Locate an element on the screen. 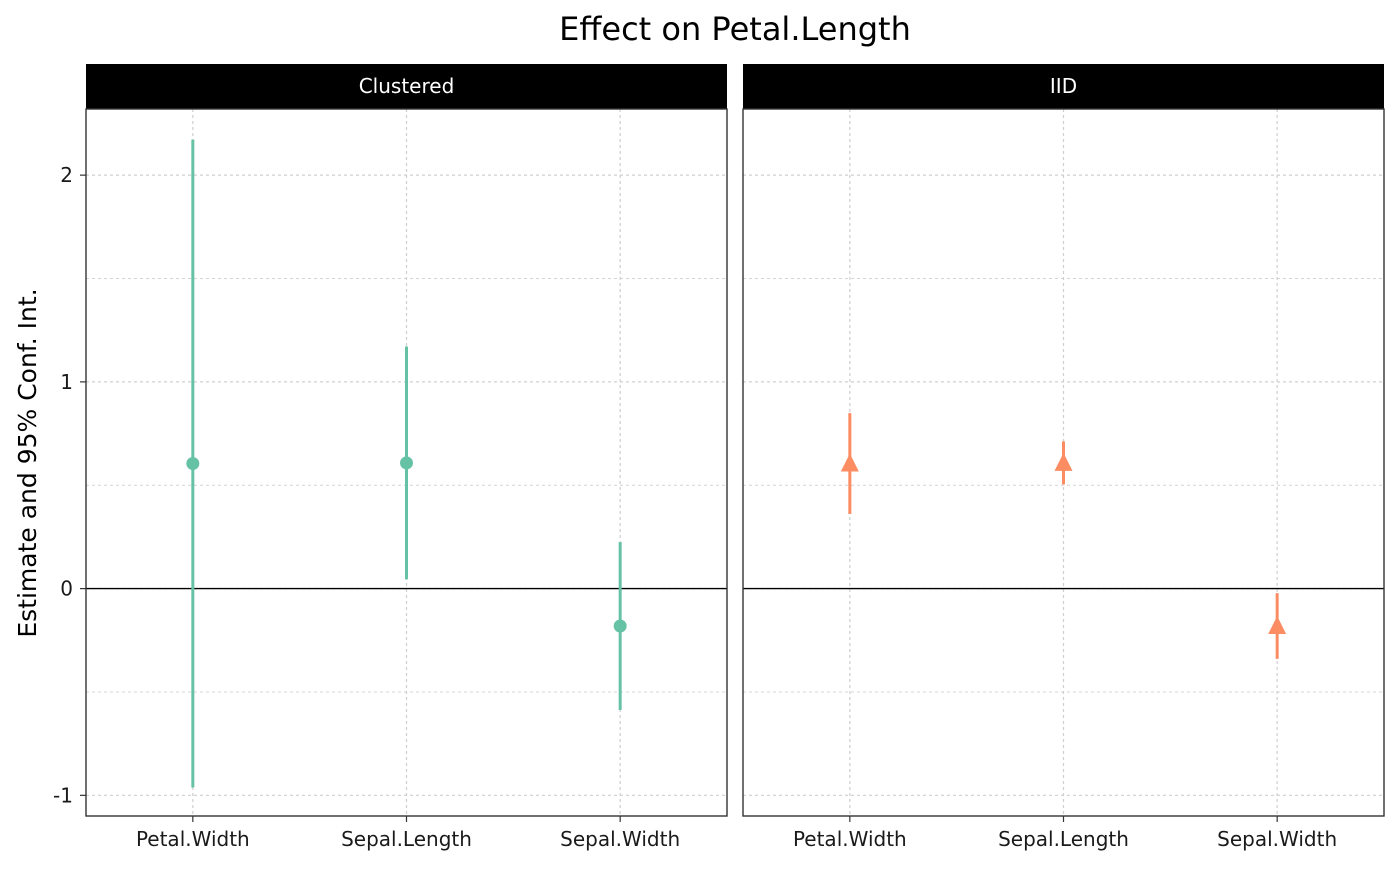 This screenshot has width=1400, height=870. y-axis-label: Estimate and 95% Conf. Int. is located at coordinates (27, 462).